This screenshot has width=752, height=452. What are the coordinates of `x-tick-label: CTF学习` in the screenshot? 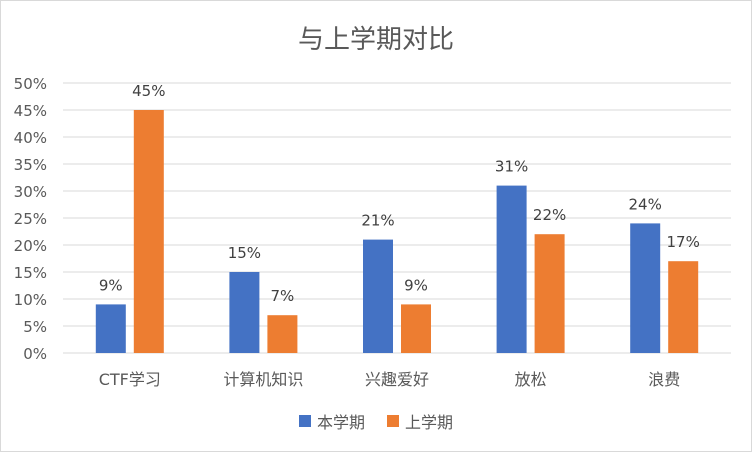 It's located at (130, 379).